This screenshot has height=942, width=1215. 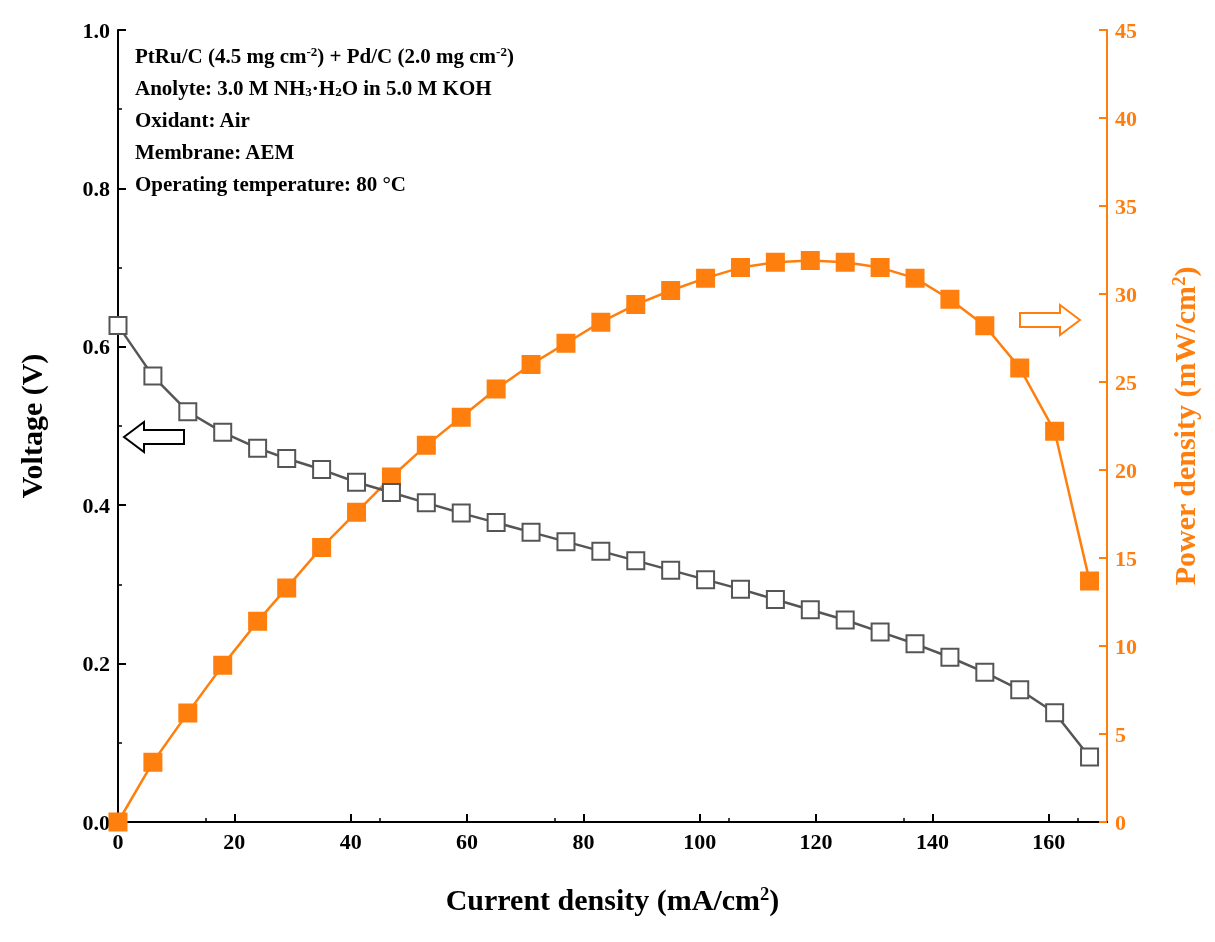 I want to click on annotation: Anolyte: 3.0 M NH3·H2O in 5.0 M KOH, so click(x=313, y=87).